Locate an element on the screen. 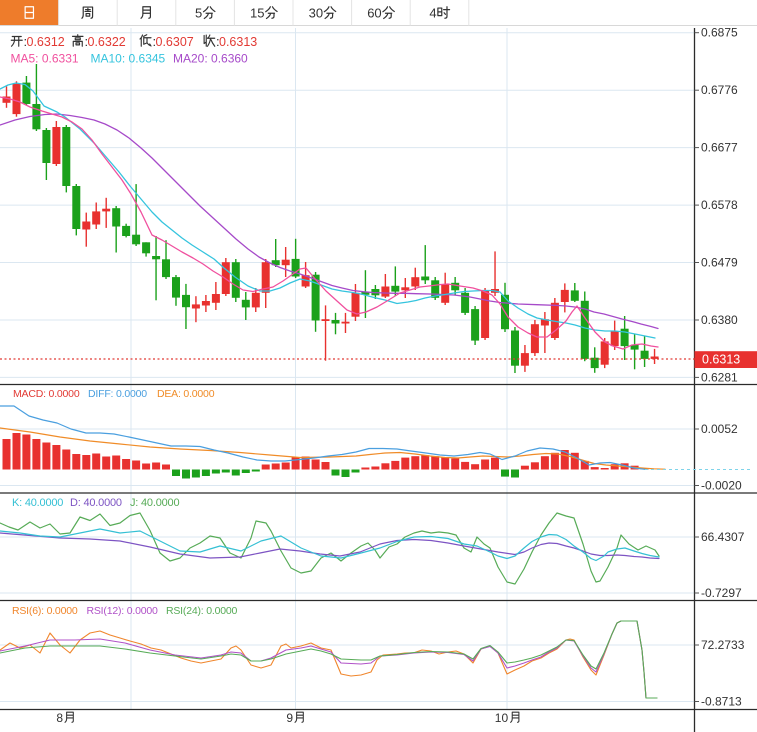 The height and width of the screenshot is (732, 757). svg-text: 30 is located at coordinates (316, 13).